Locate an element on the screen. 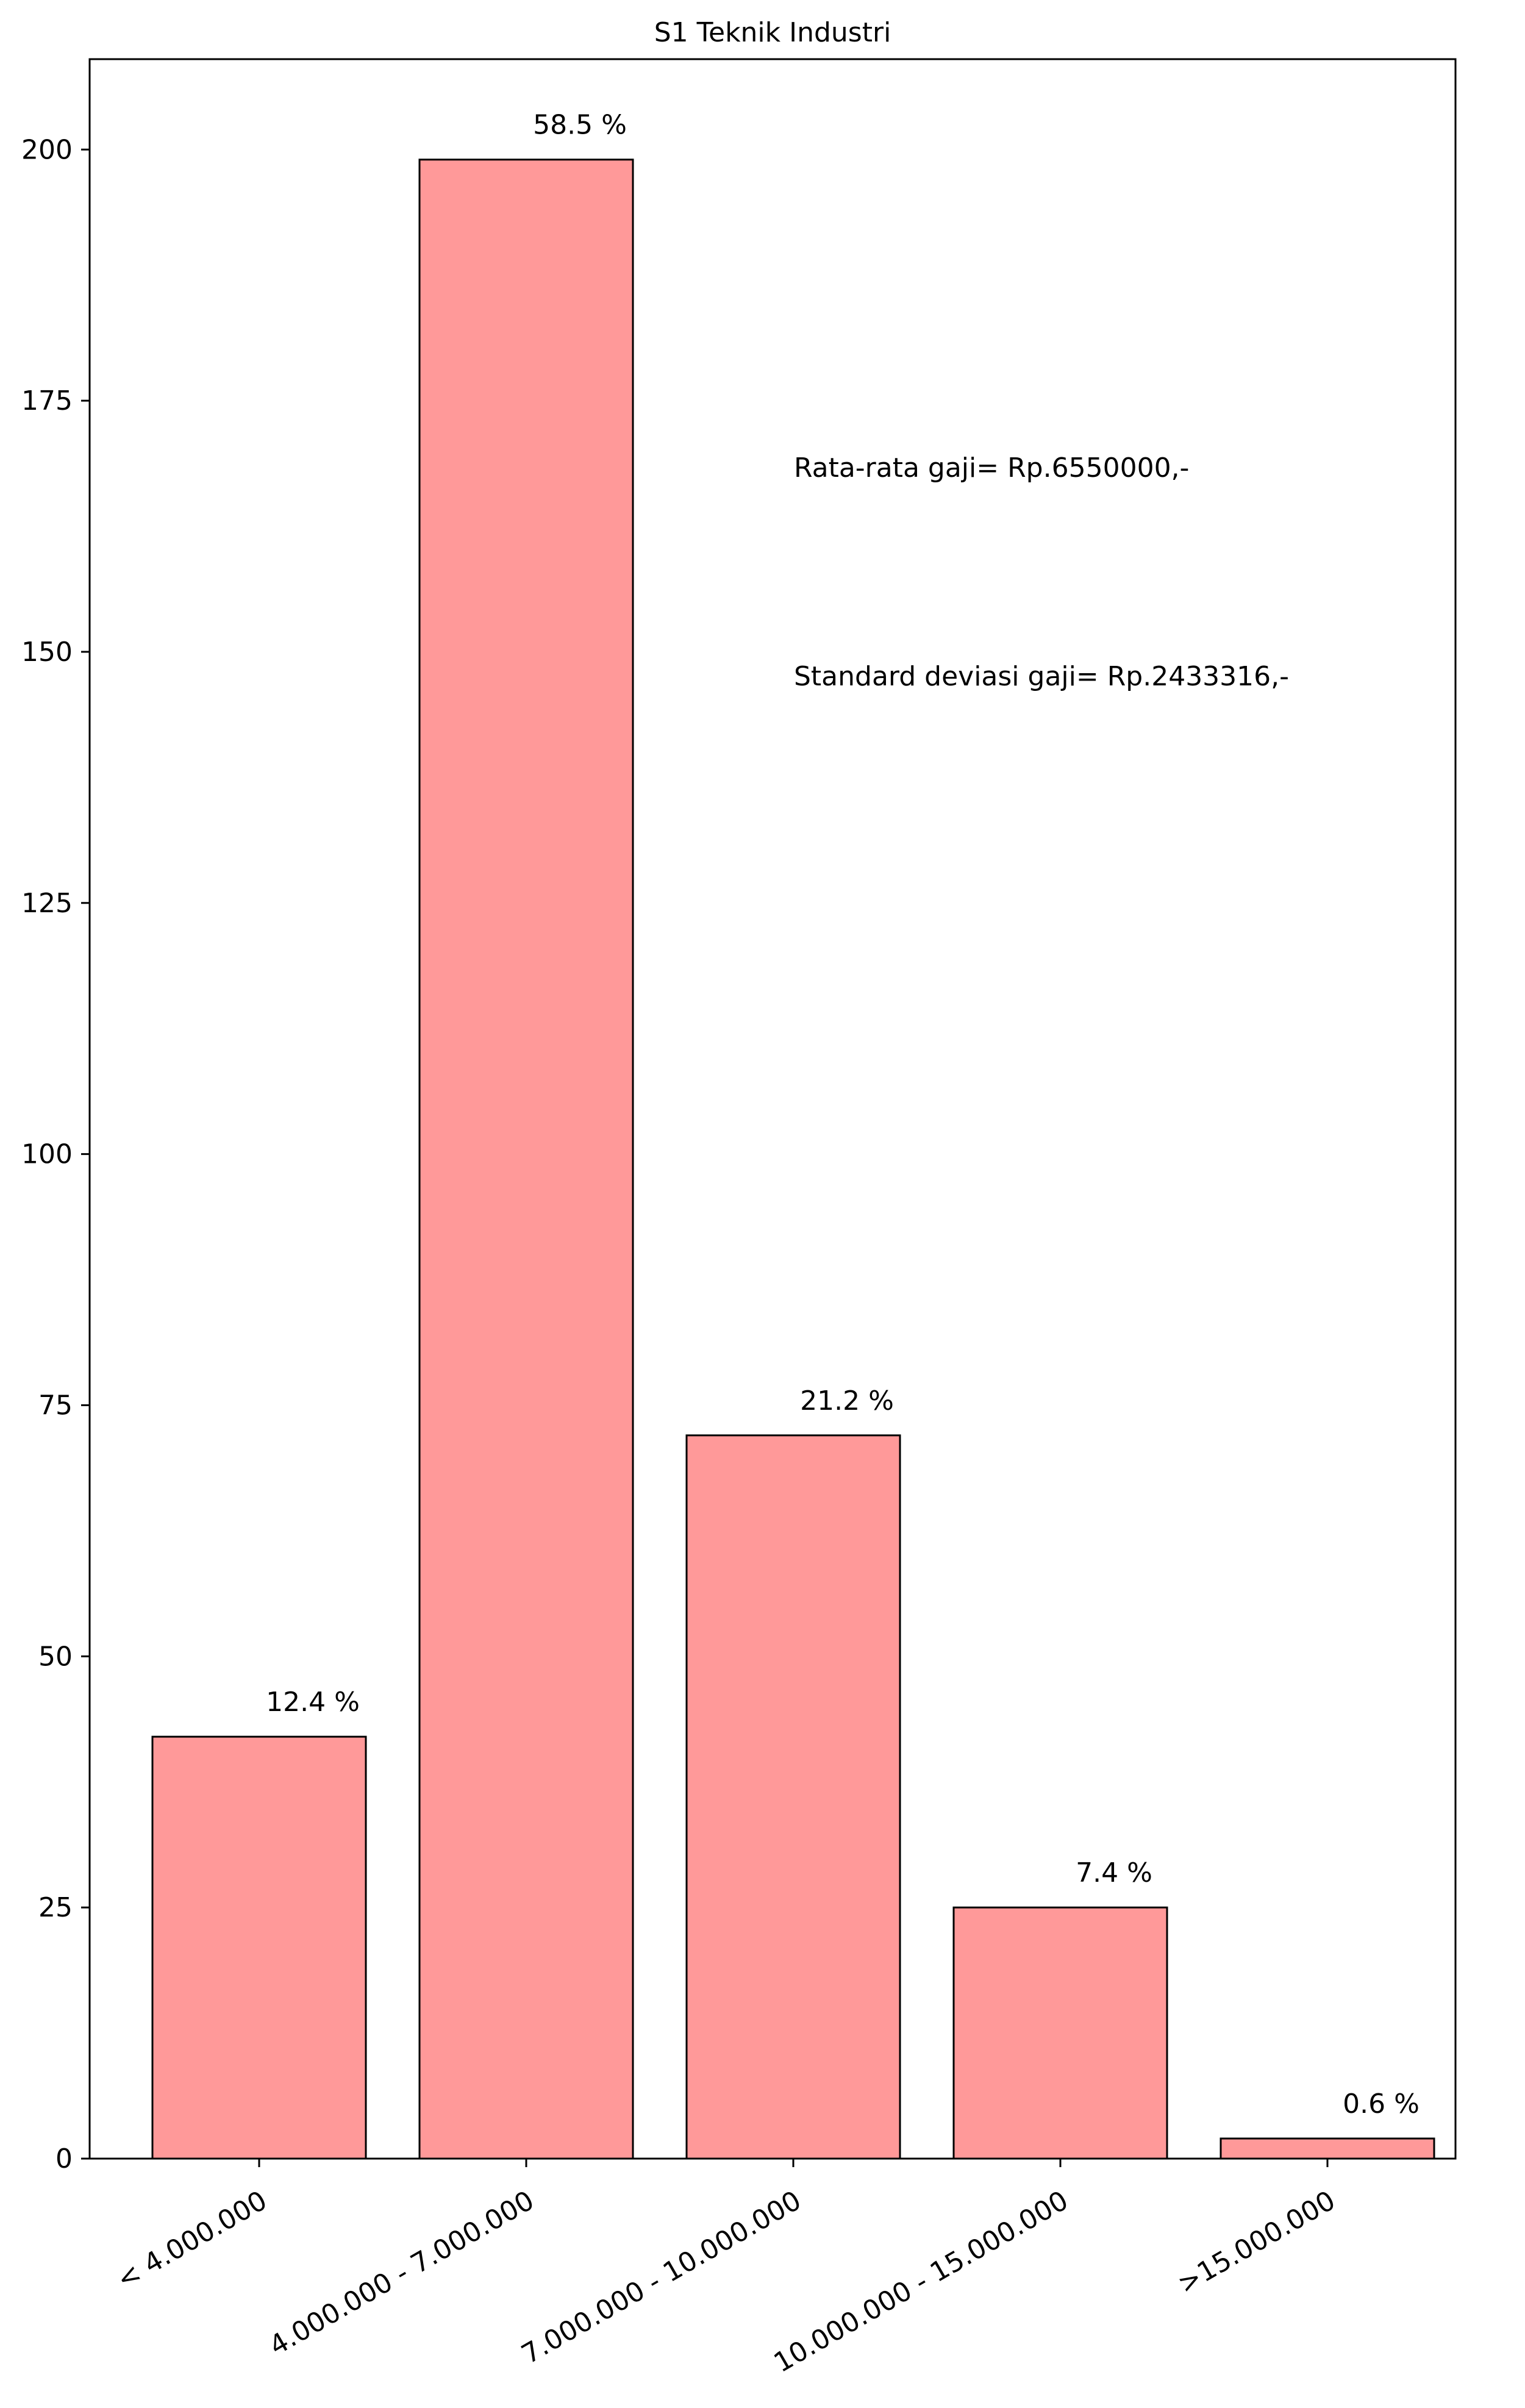  y-tick-label-6: 150 is located at coordinates (47, 652).